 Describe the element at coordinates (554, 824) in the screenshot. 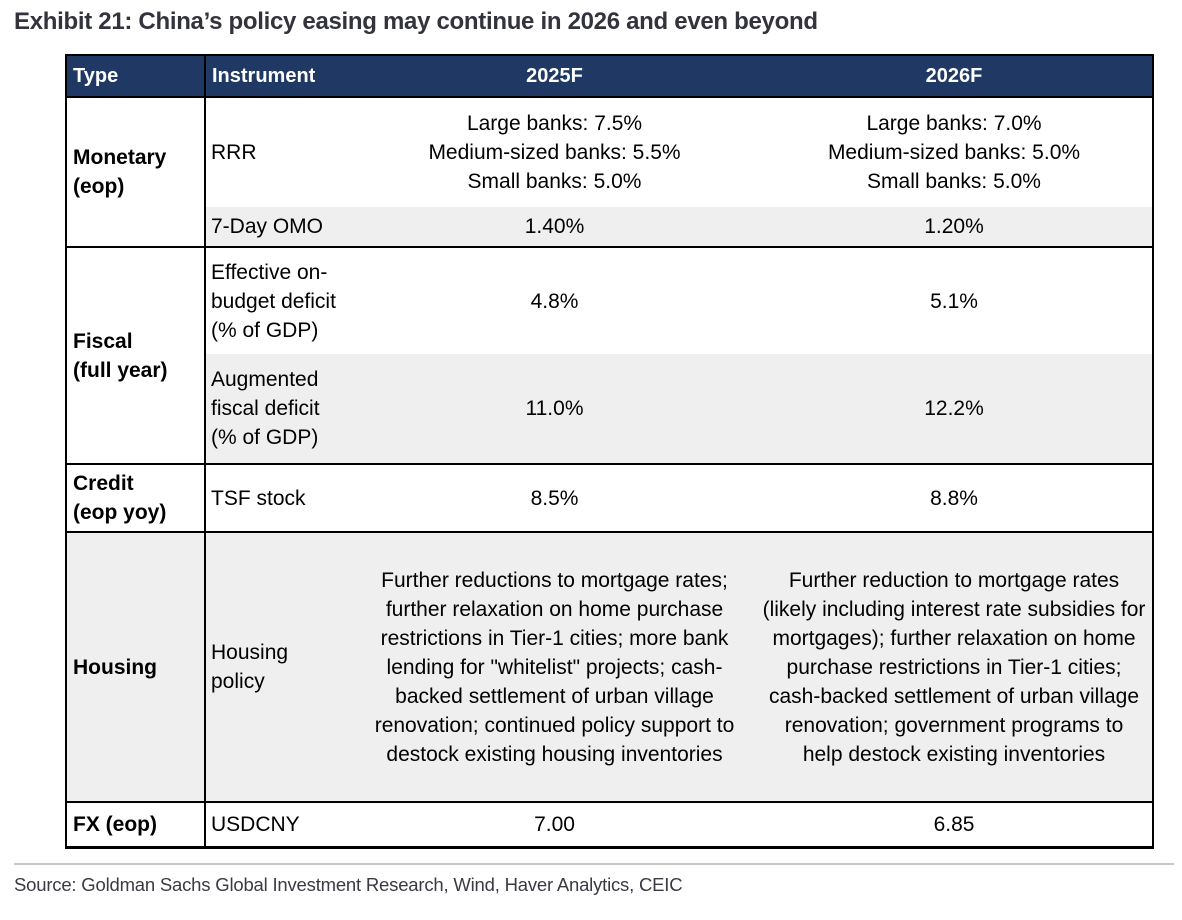

I see `value-cell-usdcny-2025: 7.00` at that location.